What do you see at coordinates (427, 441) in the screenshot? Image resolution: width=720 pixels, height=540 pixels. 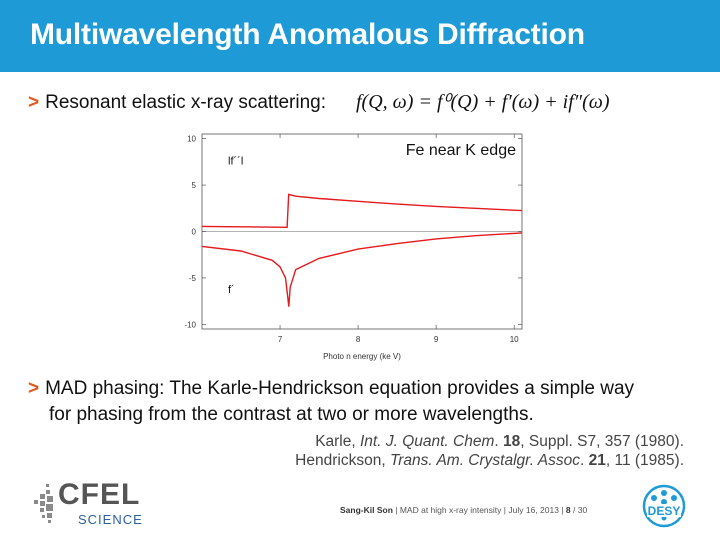 I see `ref-journal: Int. J. Quant. Chem` at bounding box center [427, 441].